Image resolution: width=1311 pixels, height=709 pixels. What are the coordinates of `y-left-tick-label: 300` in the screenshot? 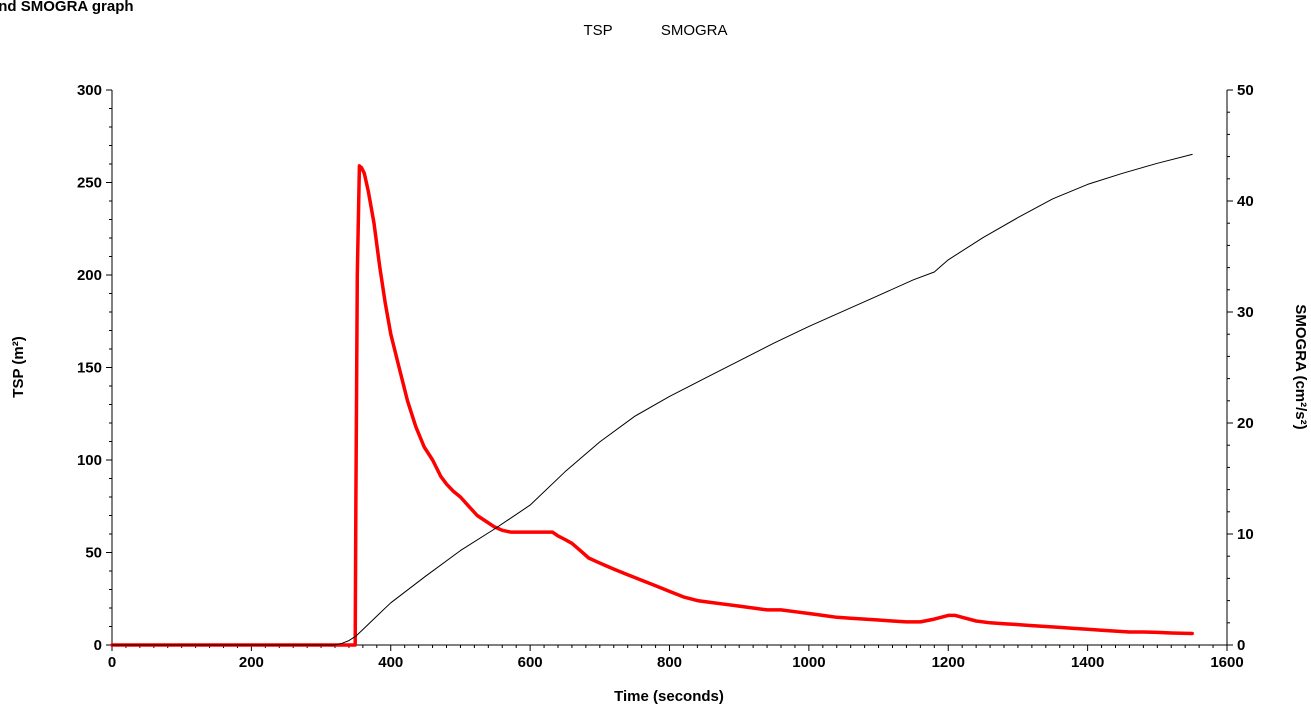 It's located at (89, 90).